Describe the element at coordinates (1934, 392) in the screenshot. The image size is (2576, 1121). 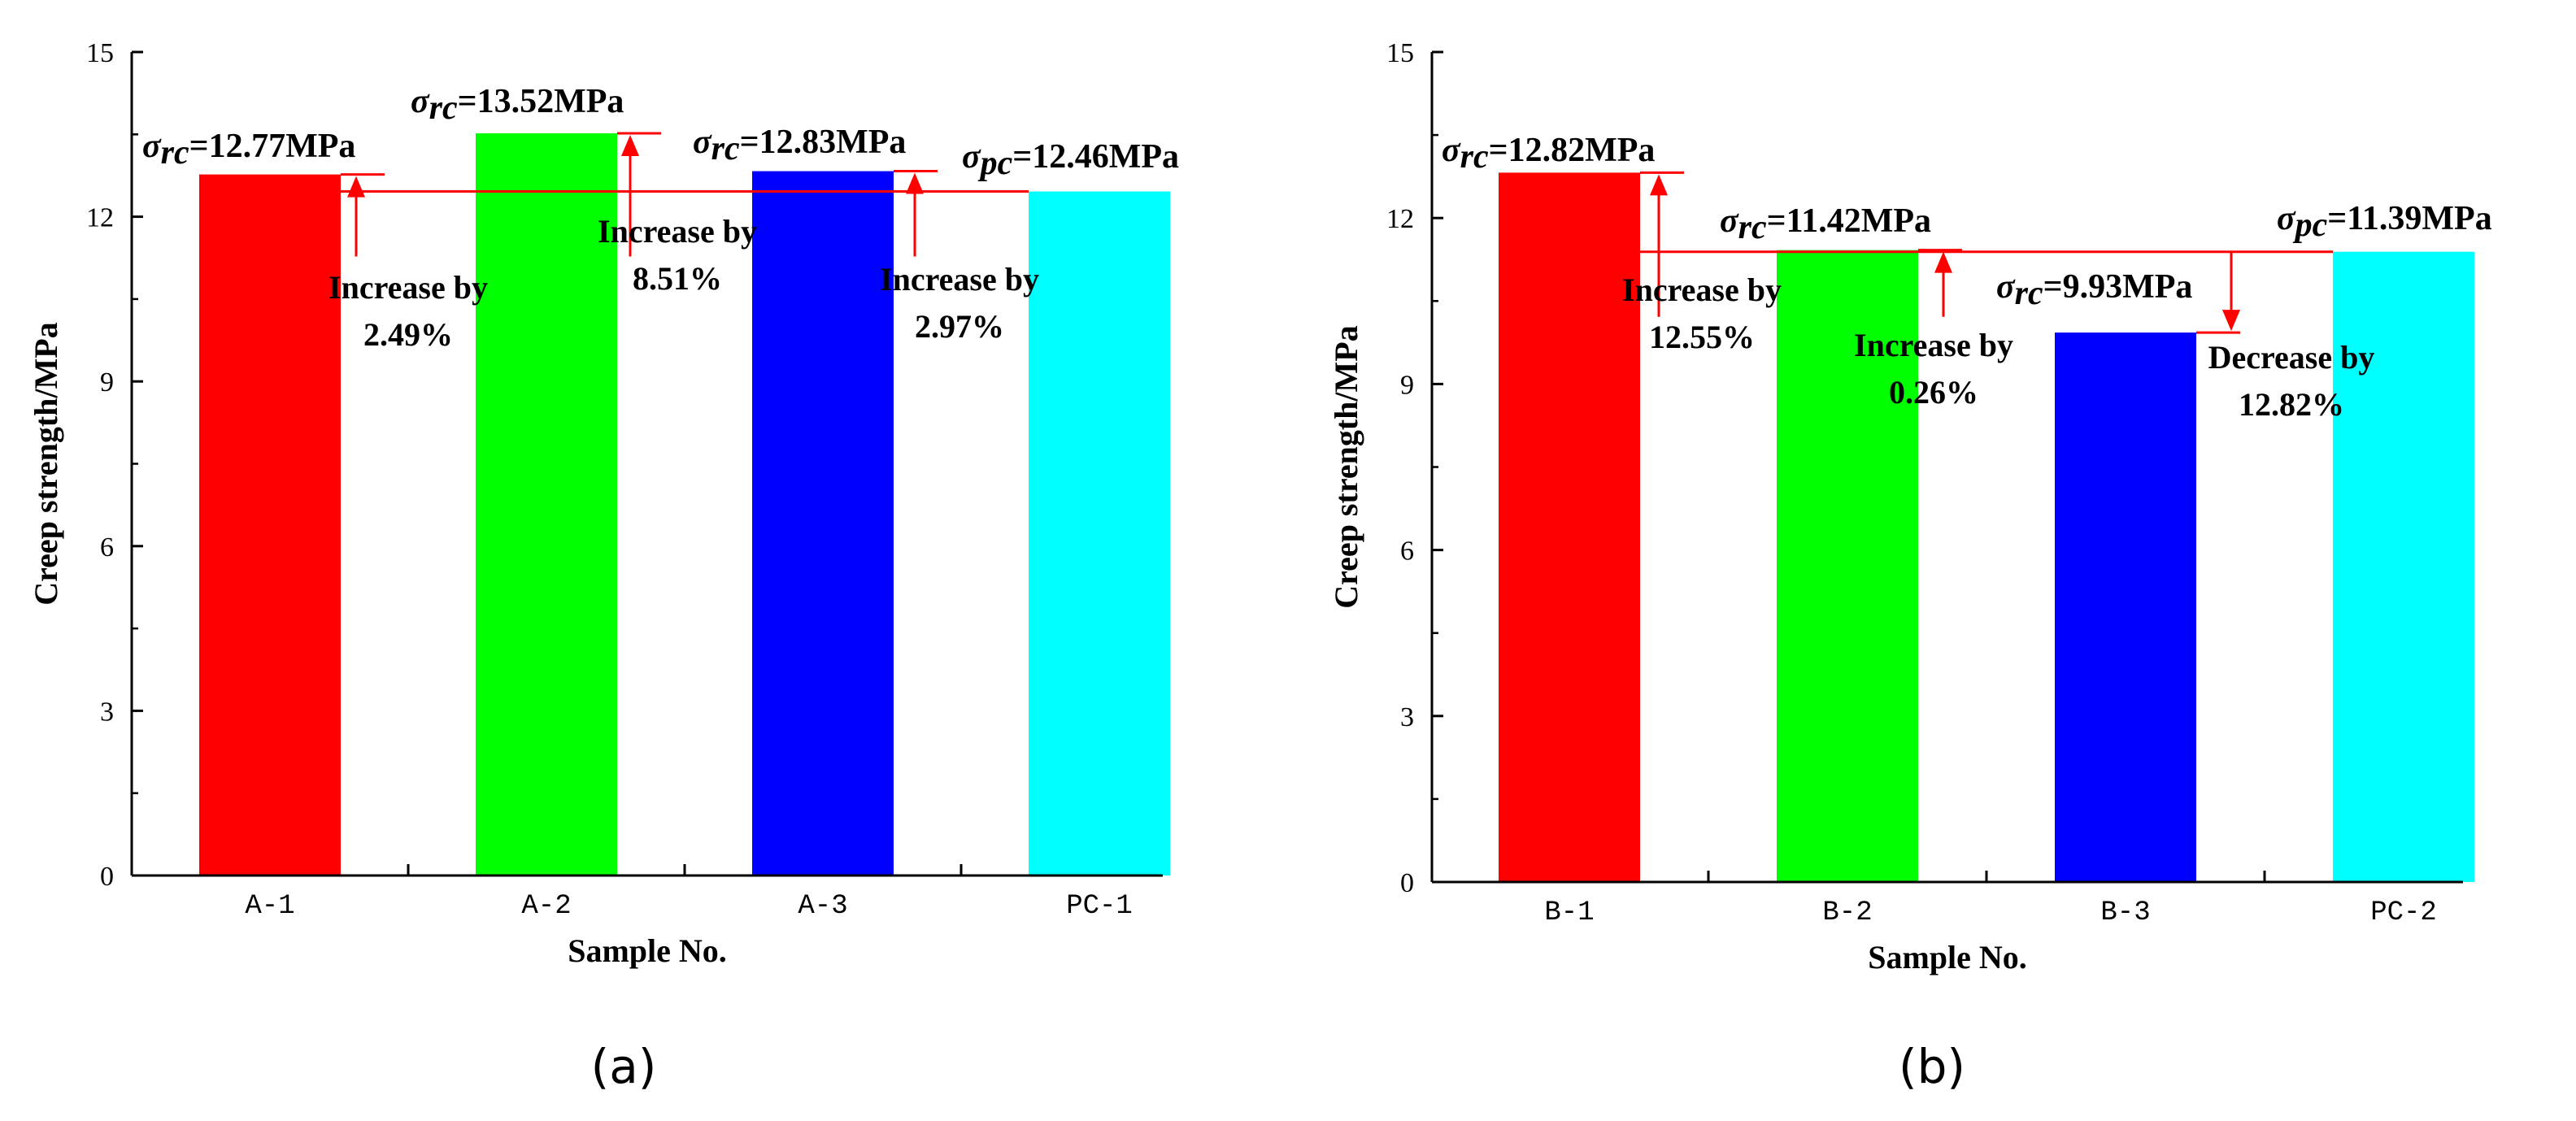
I see `change-annotation-line2: 0.26%` at that location.